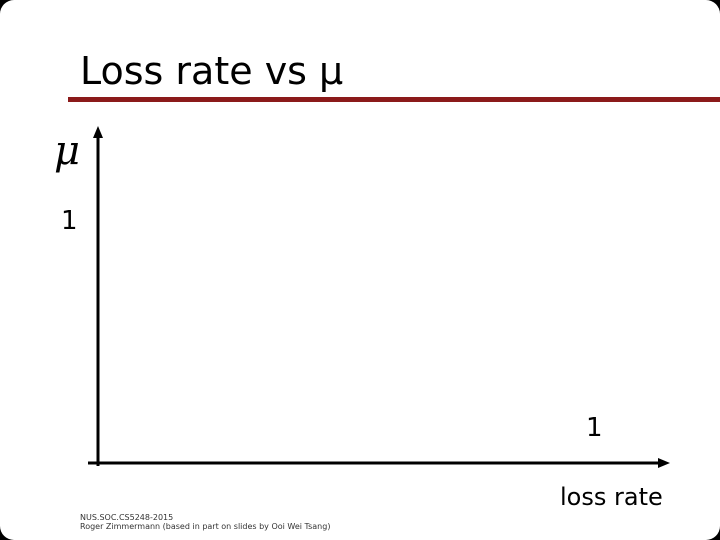 This screenshot has width=720, height=540. I want to click on x-axis-arrow, so click(664, 463).